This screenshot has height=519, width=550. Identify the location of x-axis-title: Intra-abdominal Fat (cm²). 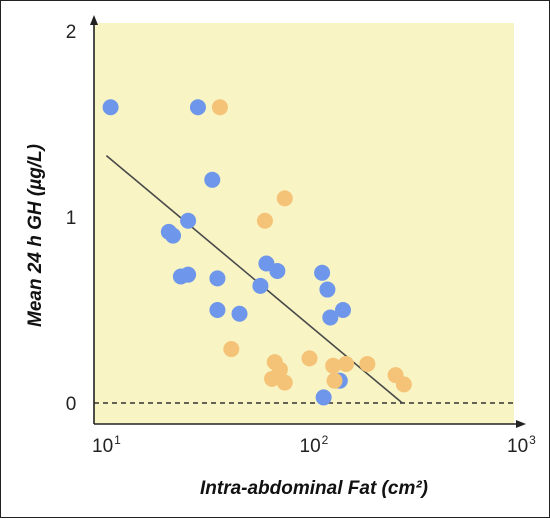
(314, 488).